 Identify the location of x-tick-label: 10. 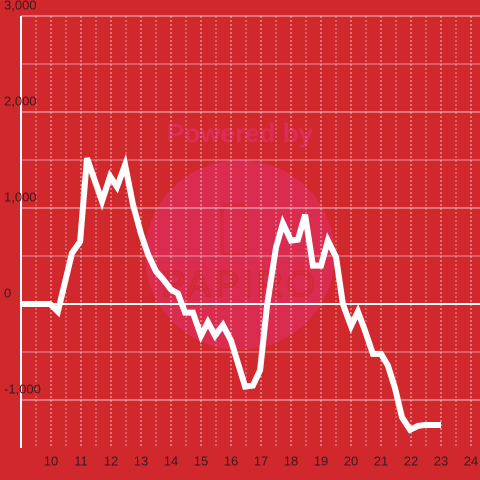
(51, 460).